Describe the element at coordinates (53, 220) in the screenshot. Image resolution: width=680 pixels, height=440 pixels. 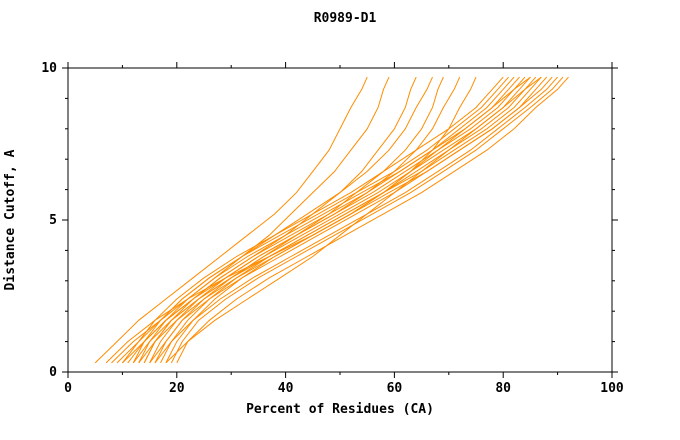
I see `y-tick-label: 5` at that location.